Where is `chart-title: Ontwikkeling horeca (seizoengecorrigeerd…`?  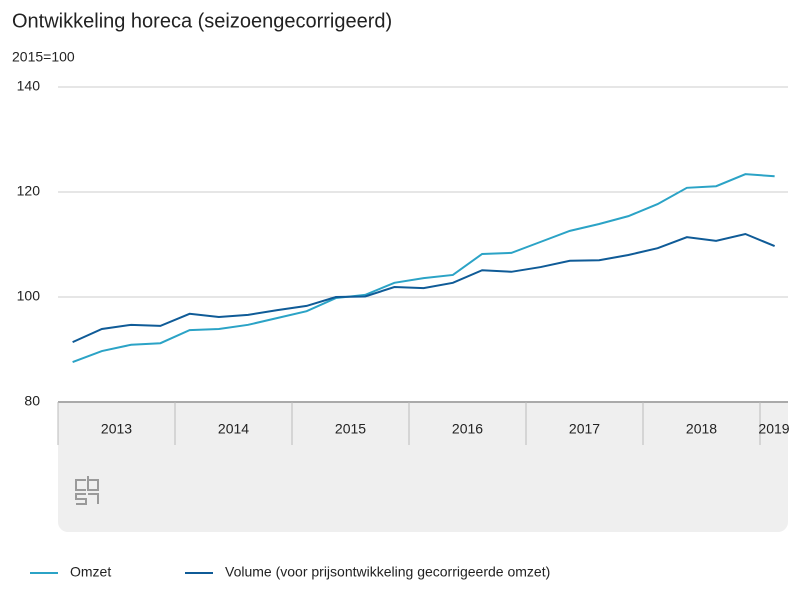 chart-title: Ontwikkeling horeca (seizoengecorrigeerd… is located at coordinates (202, 21).